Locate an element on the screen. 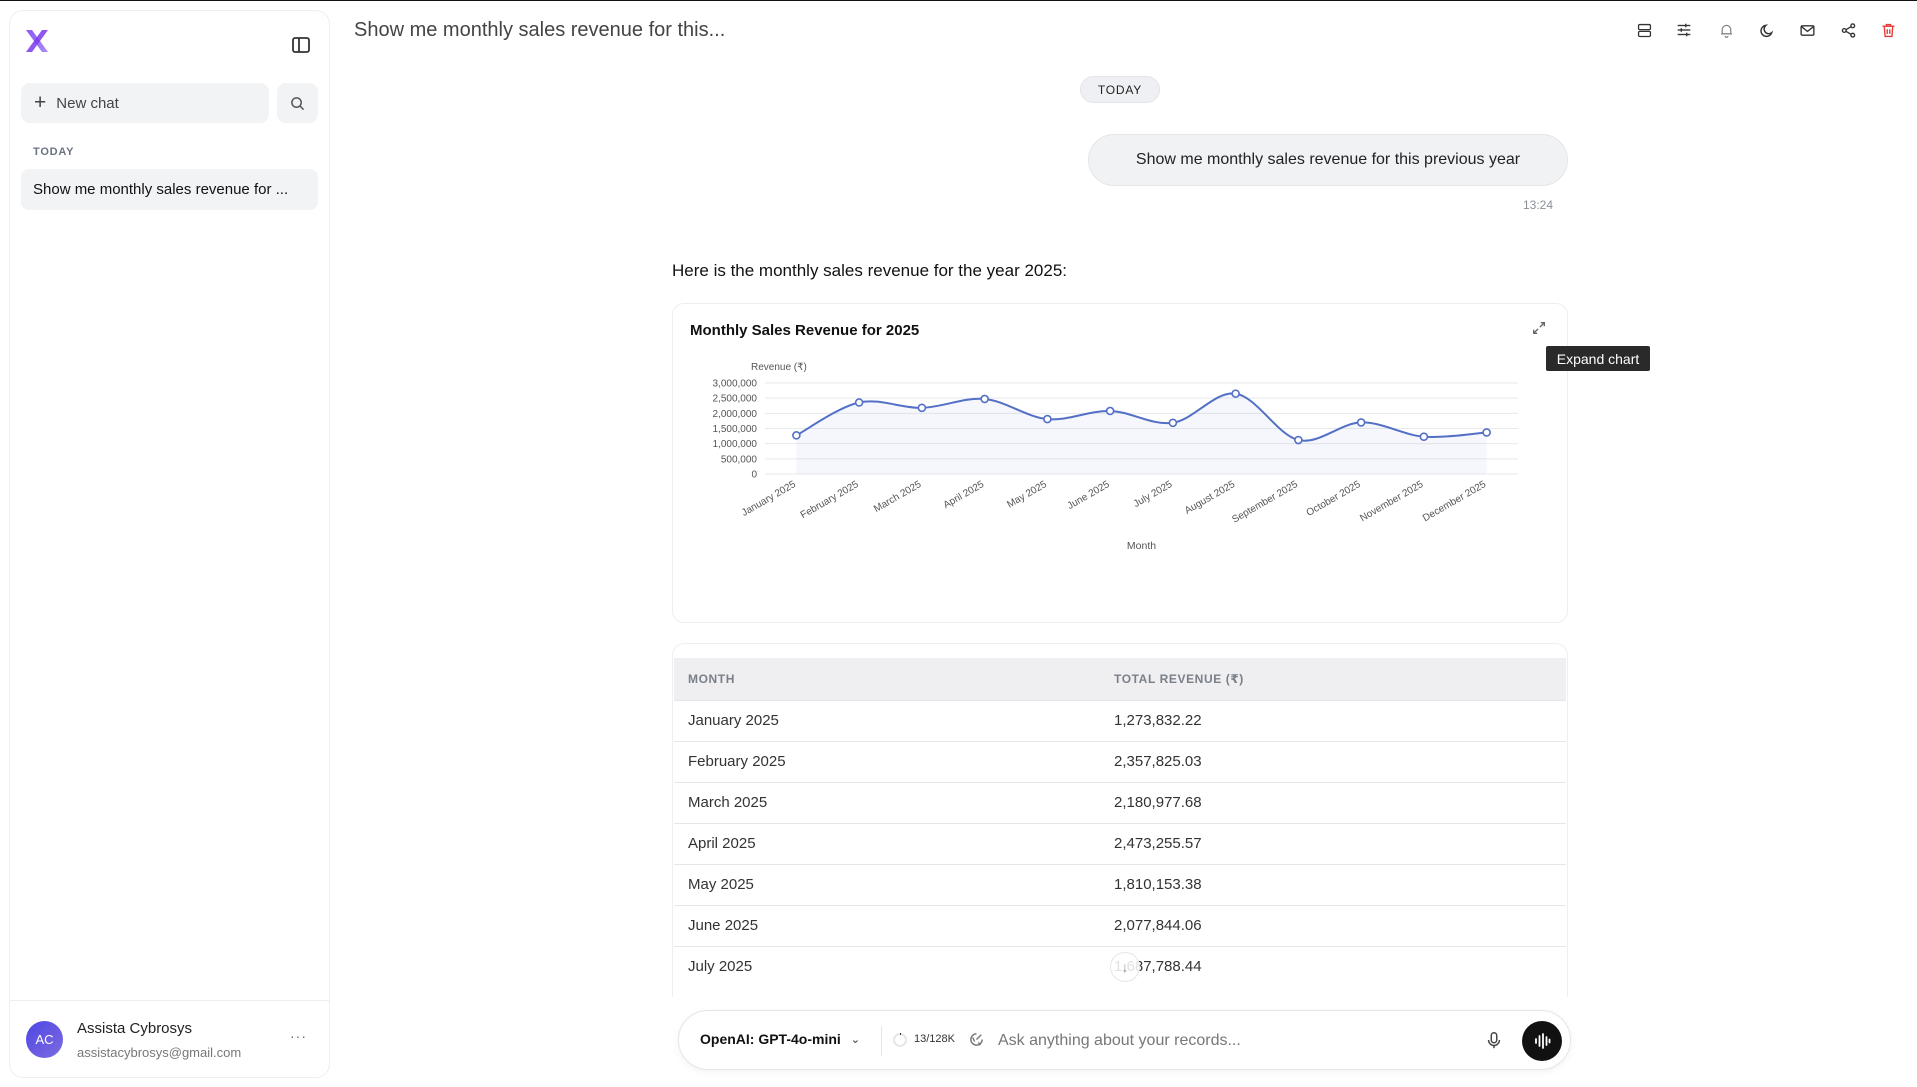 The height and width of the screenshot is (1087, 1917). expand-chart-icon is located at coordinates (1540, 329).